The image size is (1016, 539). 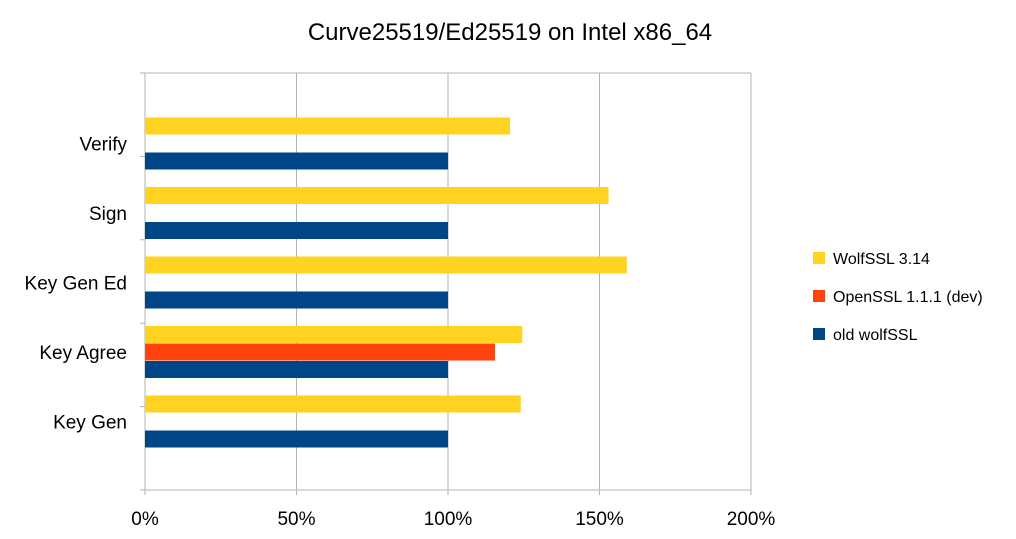 What do you see at coordinates (386, 265) in the screenshot?
I see `bar-wolfssl-3-14-key-gen-ed` at bounding box center [386, 265].